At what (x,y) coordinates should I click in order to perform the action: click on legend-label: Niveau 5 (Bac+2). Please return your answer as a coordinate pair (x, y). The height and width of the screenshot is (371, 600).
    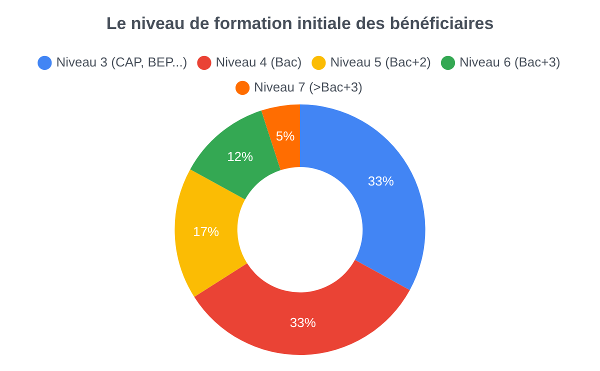
    Looking at the image, I should click on (381, 62).